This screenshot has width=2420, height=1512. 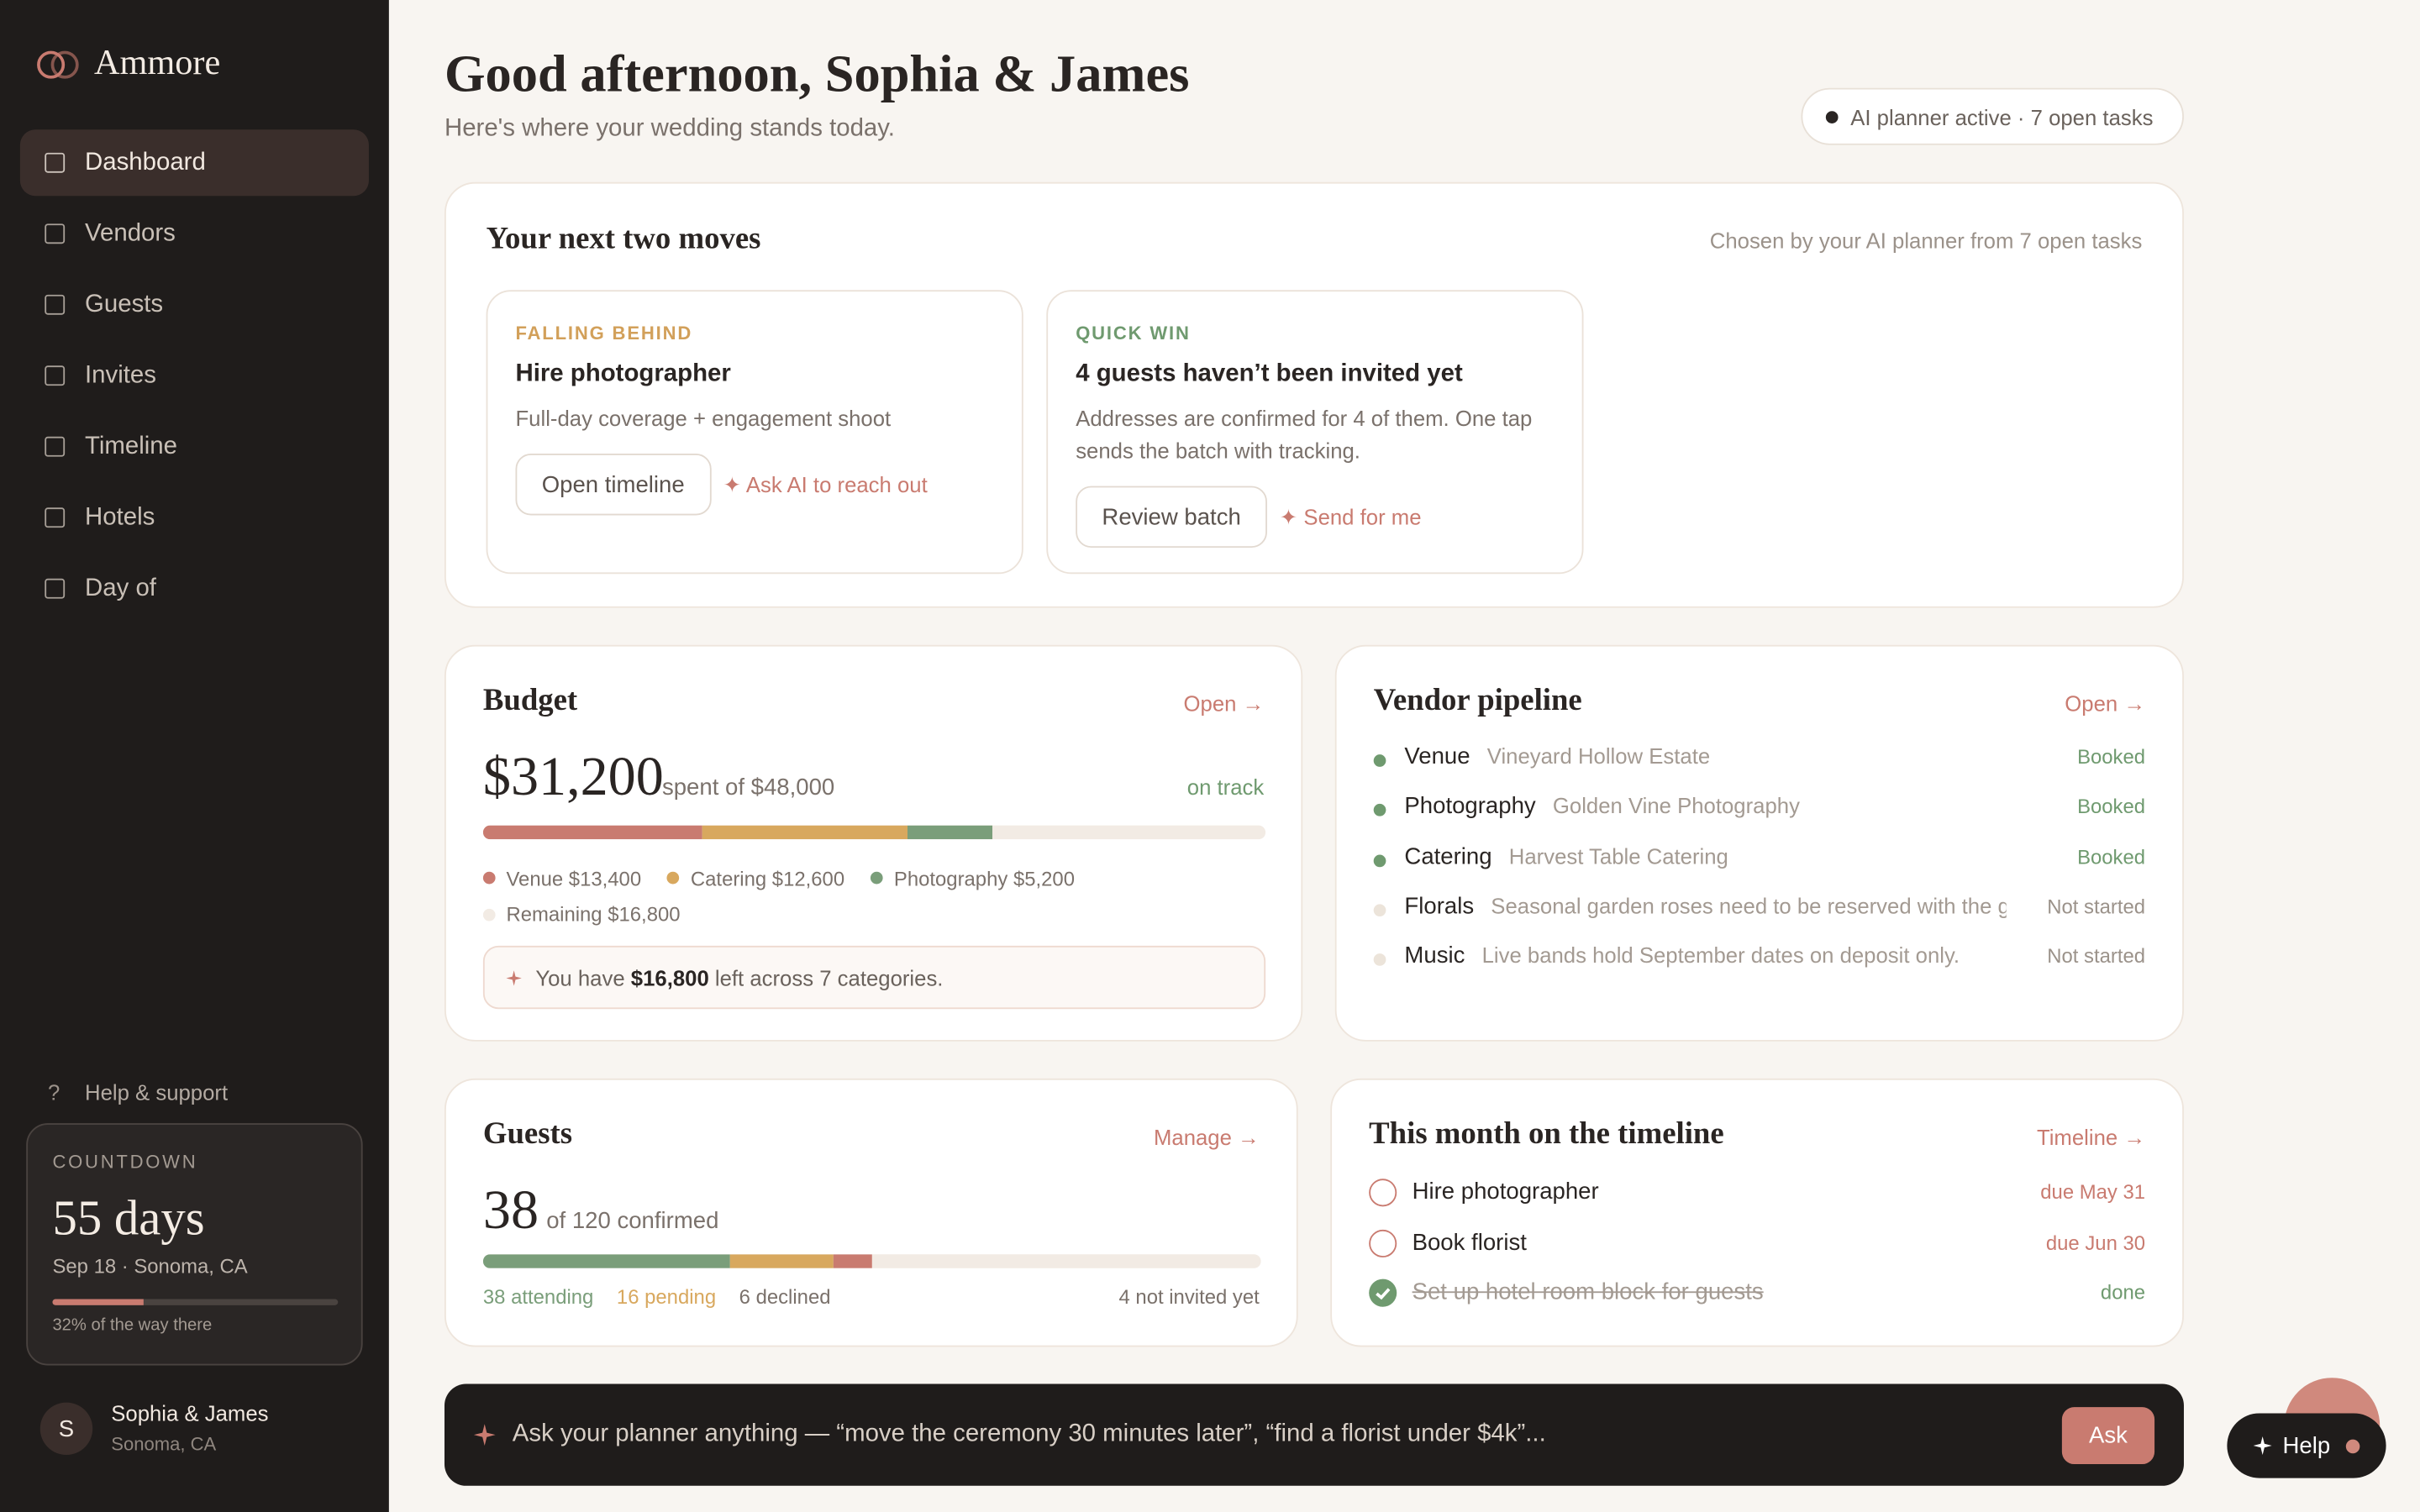 What do you see at coordinates (146, 162) in the screenshot?
I see `nav-label: Dashboard` at bounding box center [146, 162].